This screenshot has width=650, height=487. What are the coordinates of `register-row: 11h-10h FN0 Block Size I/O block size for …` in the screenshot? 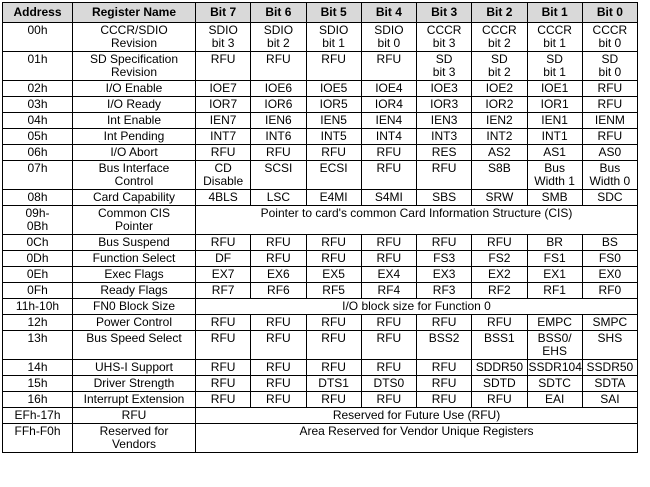 It's located at (320, 306).